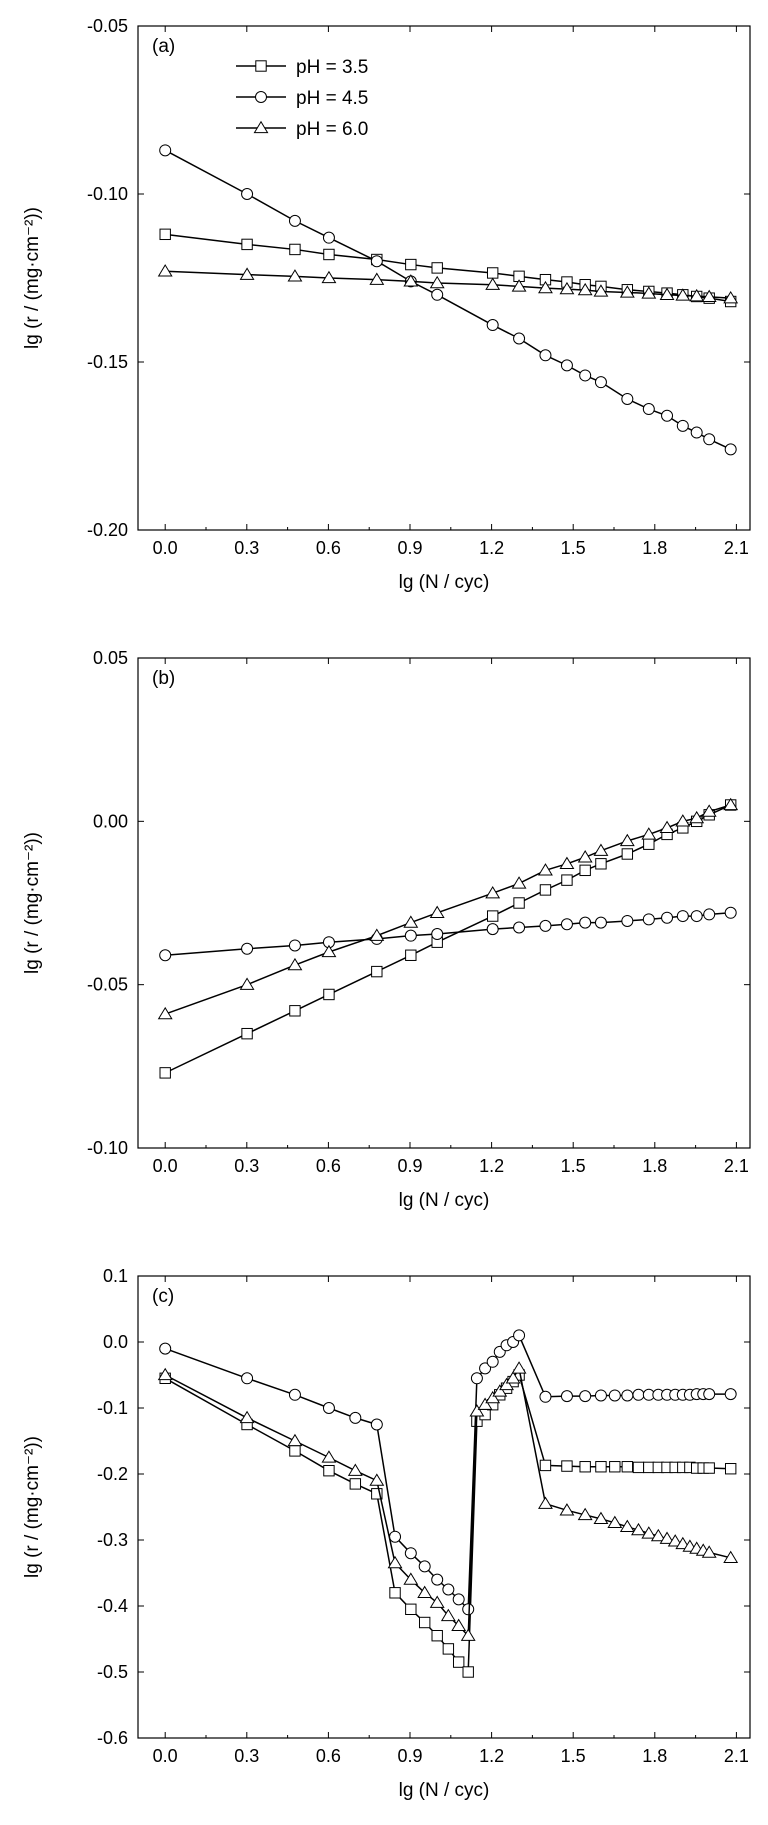 This screenshot has width=768, height=1825. What do you see at coordinates (654, 1756) in the screenshot?
I see `x-tick-label: 1.8` at bounding box center [654, 1756].